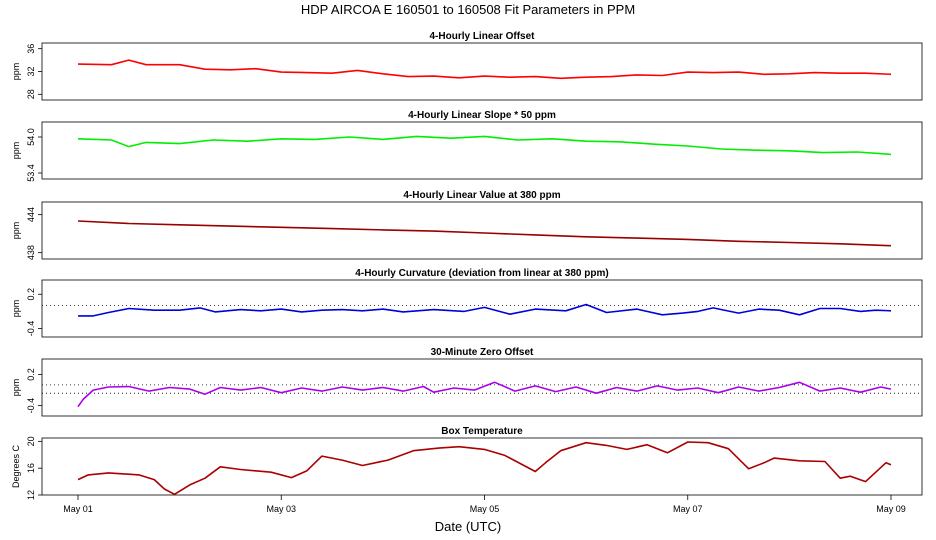  I want to click on panel-offset: 4-Hourly Linear Offset 36 32 28 ppm, so click(467, 66).